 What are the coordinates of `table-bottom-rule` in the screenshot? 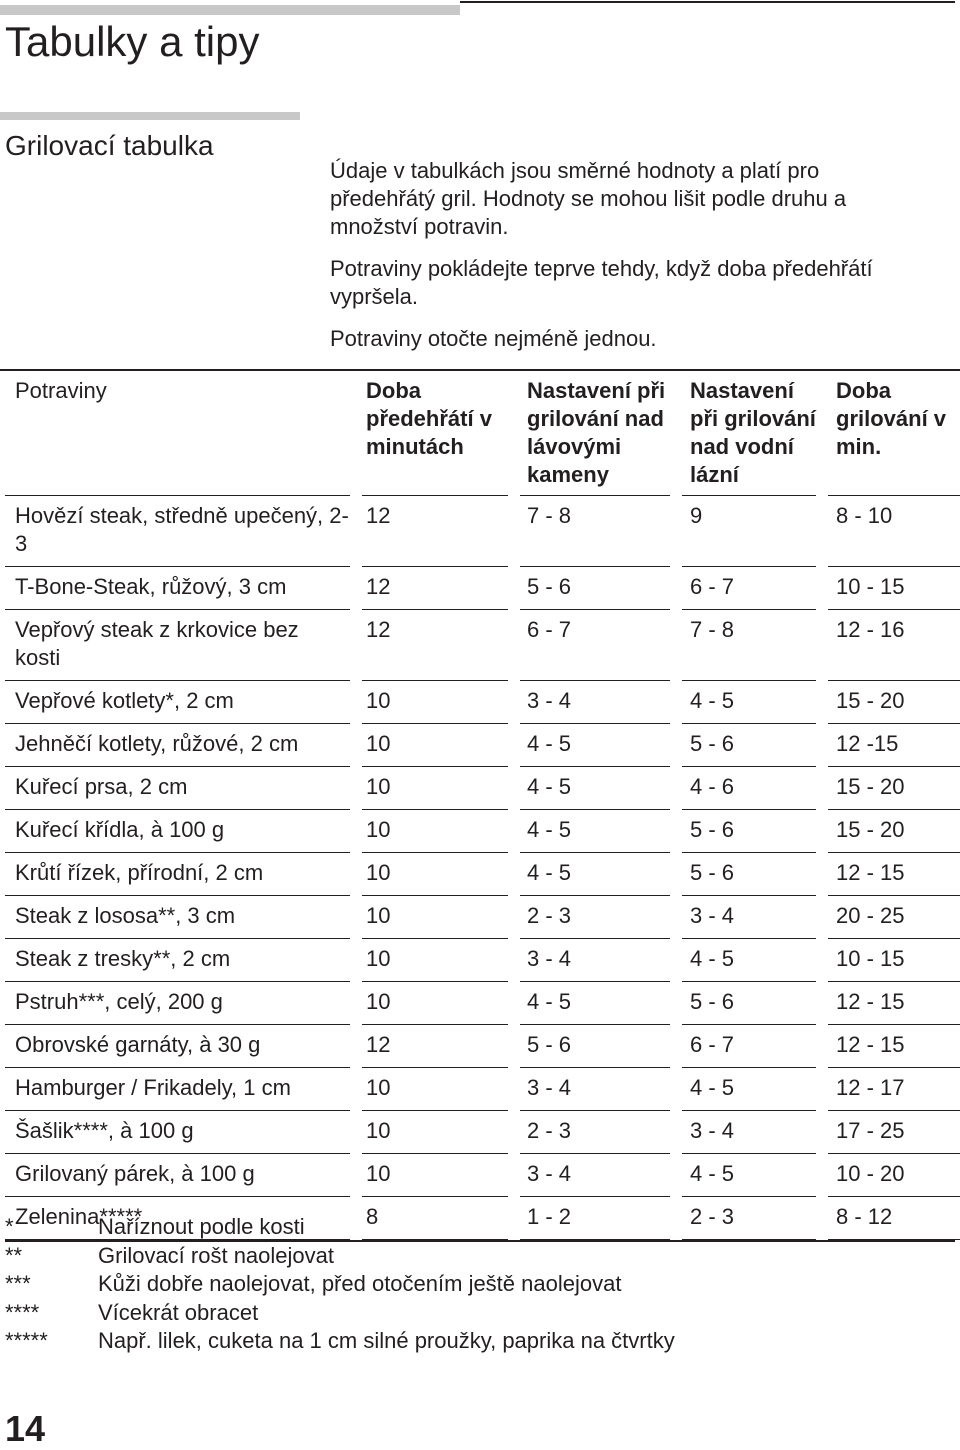 It's located at (480, 1241).